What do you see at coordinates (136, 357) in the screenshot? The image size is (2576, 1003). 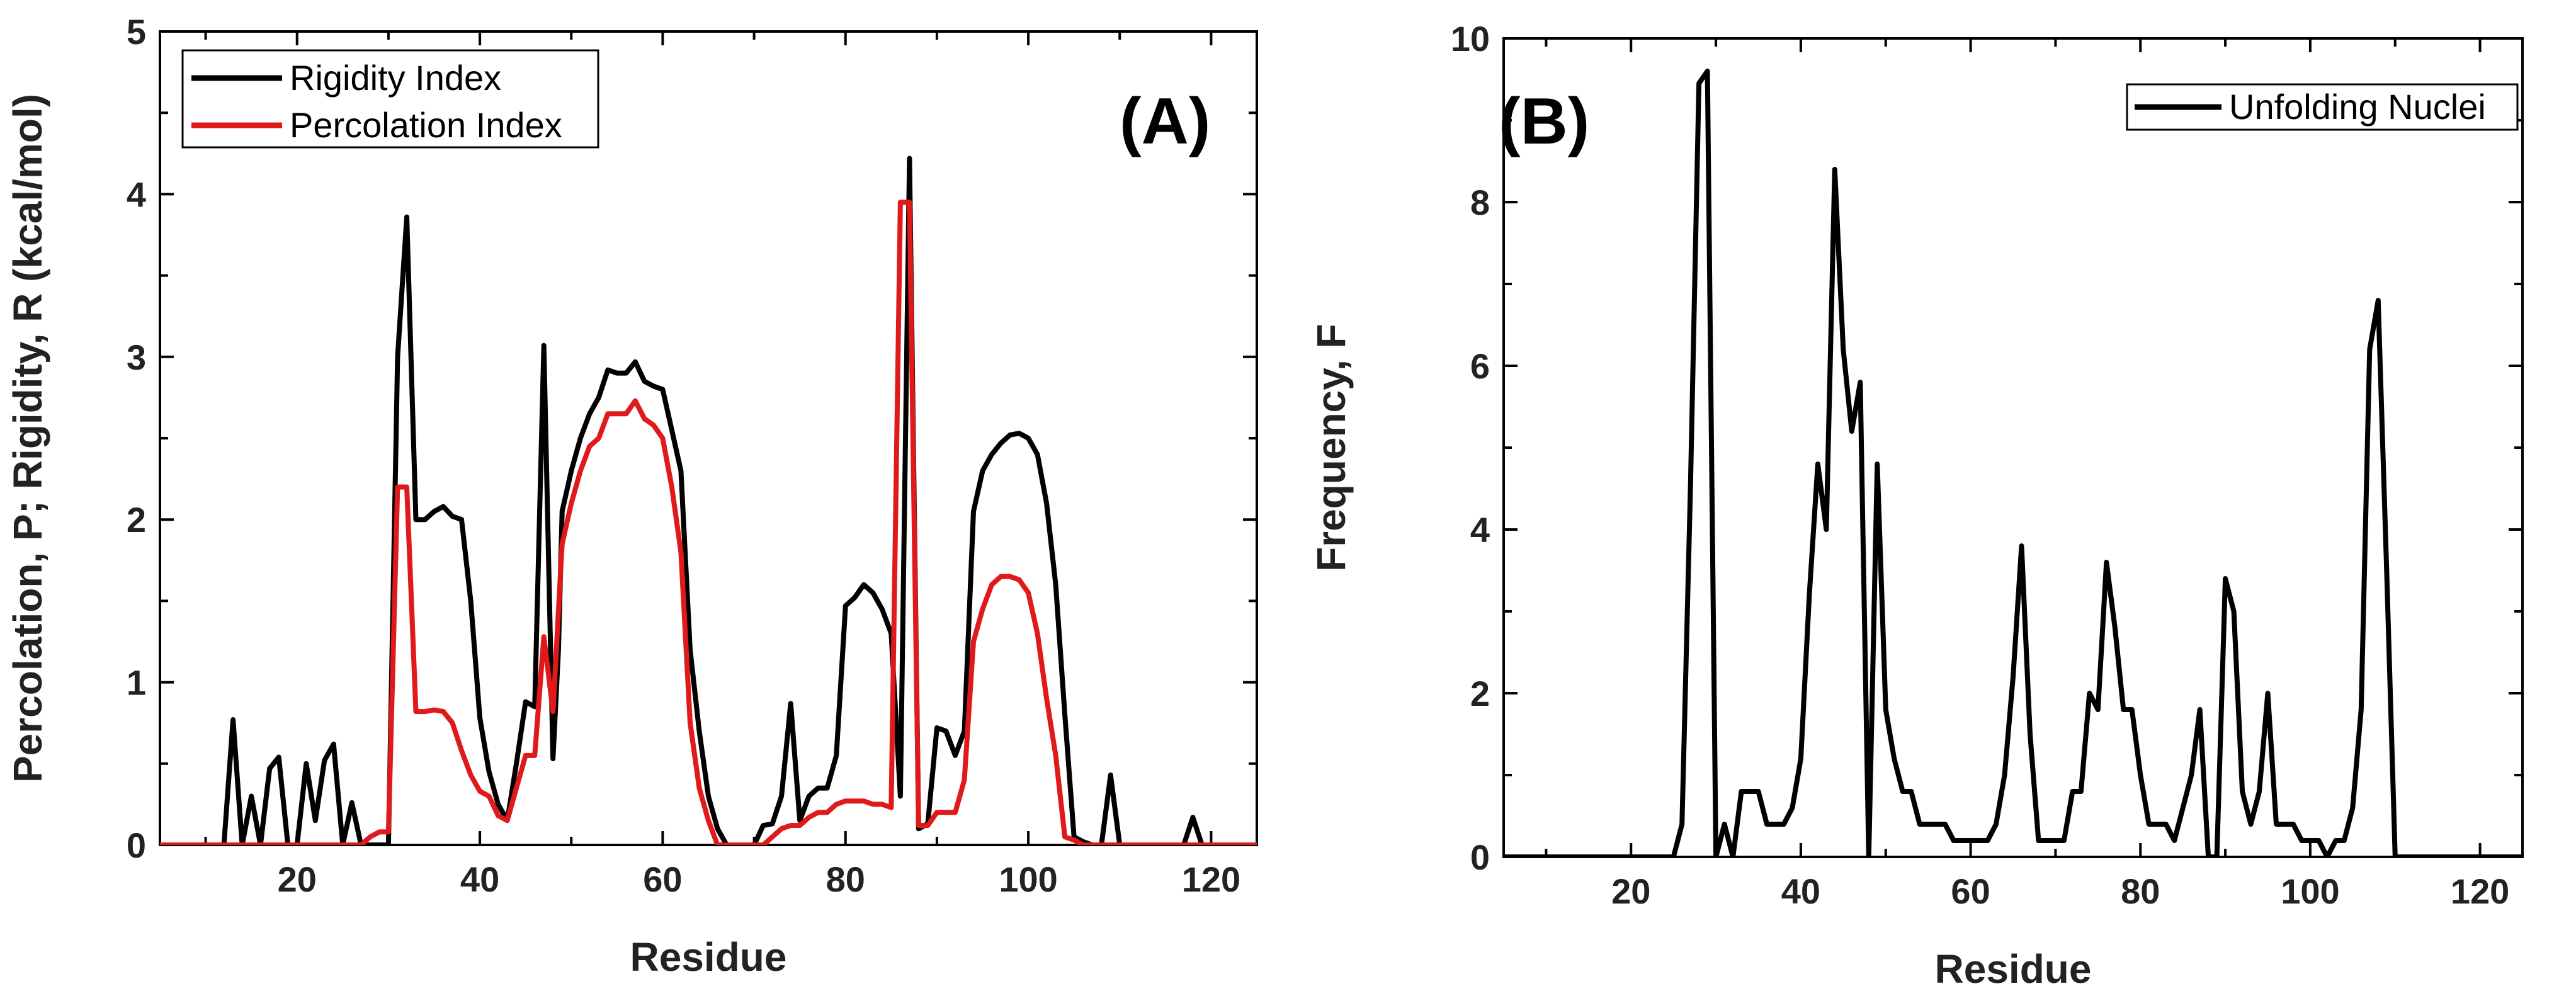 I see `y-tick-label: 3` at bounding box center [136, 357].